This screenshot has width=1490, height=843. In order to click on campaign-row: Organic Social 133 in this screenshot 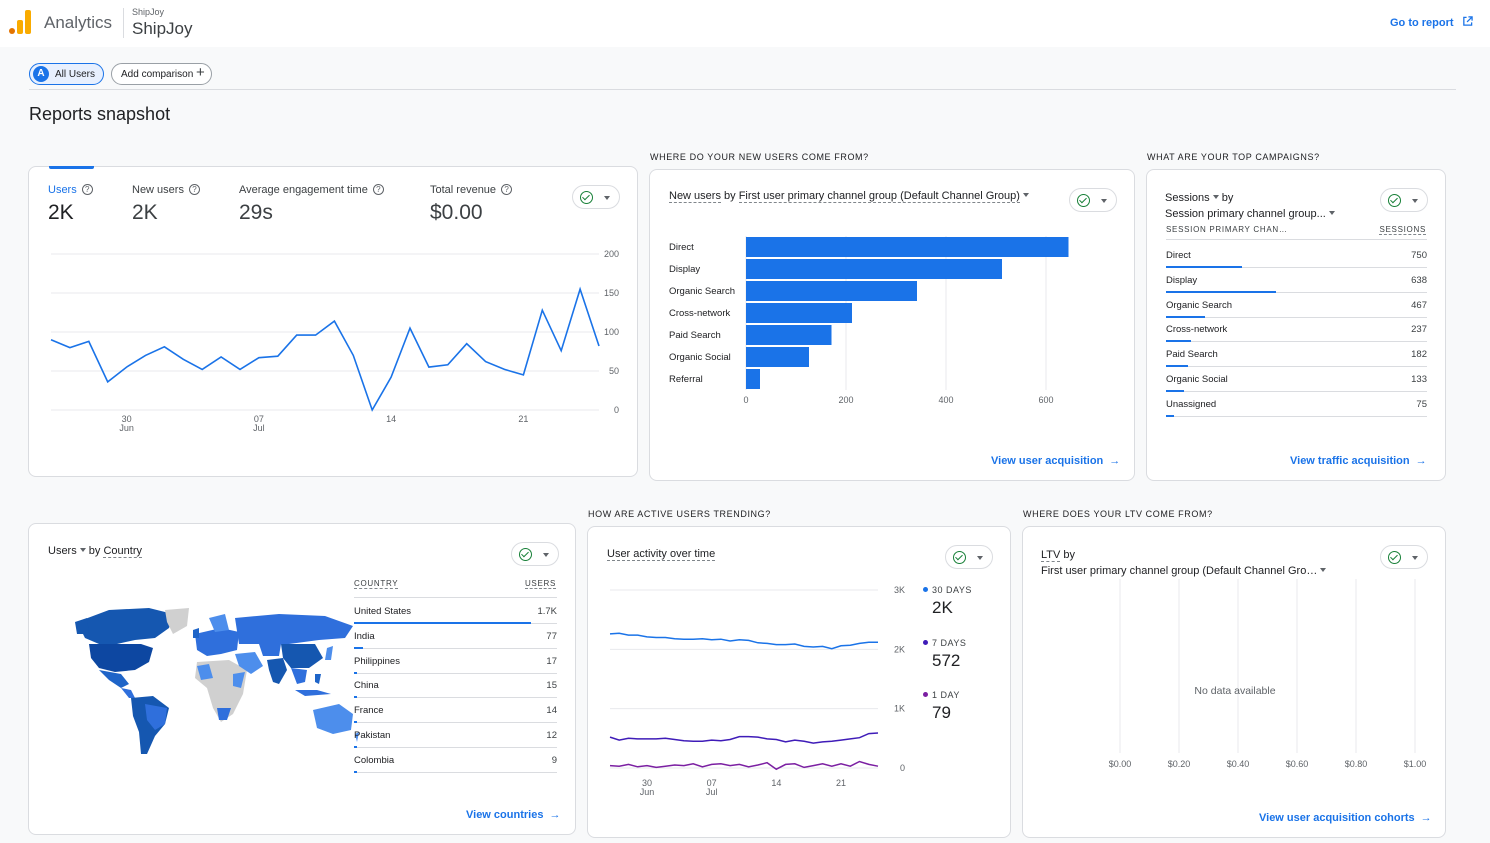, I will do `click(1296, 379)`.